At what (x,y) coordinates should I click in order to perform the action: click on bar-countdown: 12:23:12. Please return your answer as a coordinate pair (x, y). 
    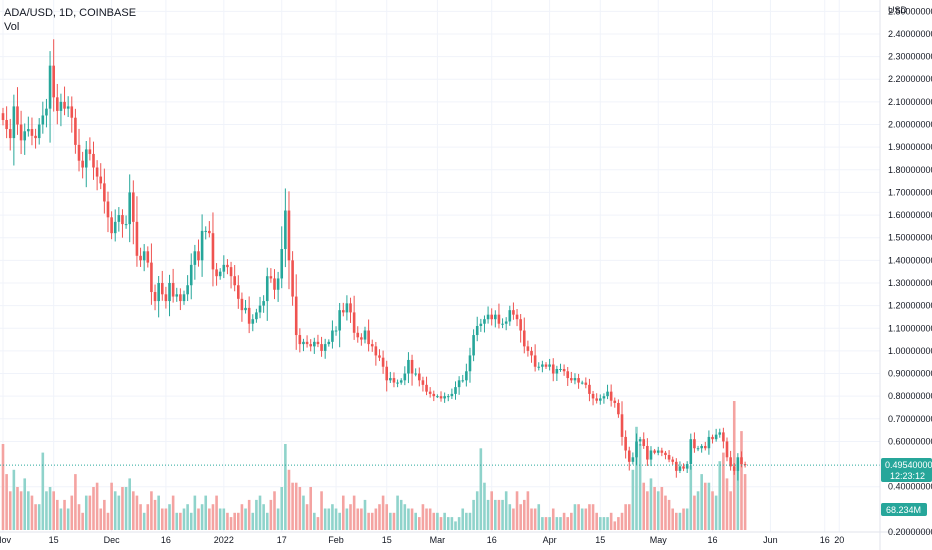
    Looking at the image, I should click on (907, 476).